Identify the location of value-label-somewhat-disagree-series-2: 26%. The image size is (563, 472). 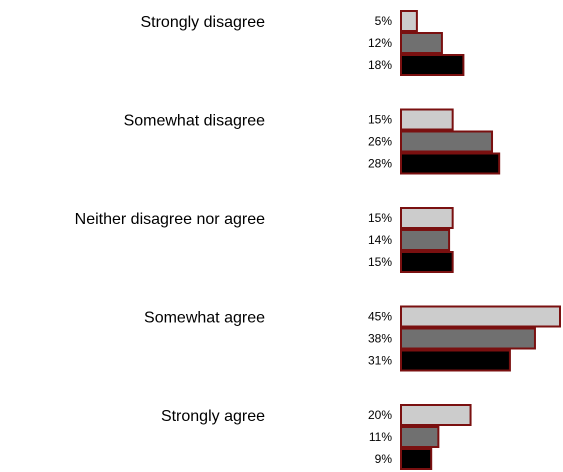
(380, 142).